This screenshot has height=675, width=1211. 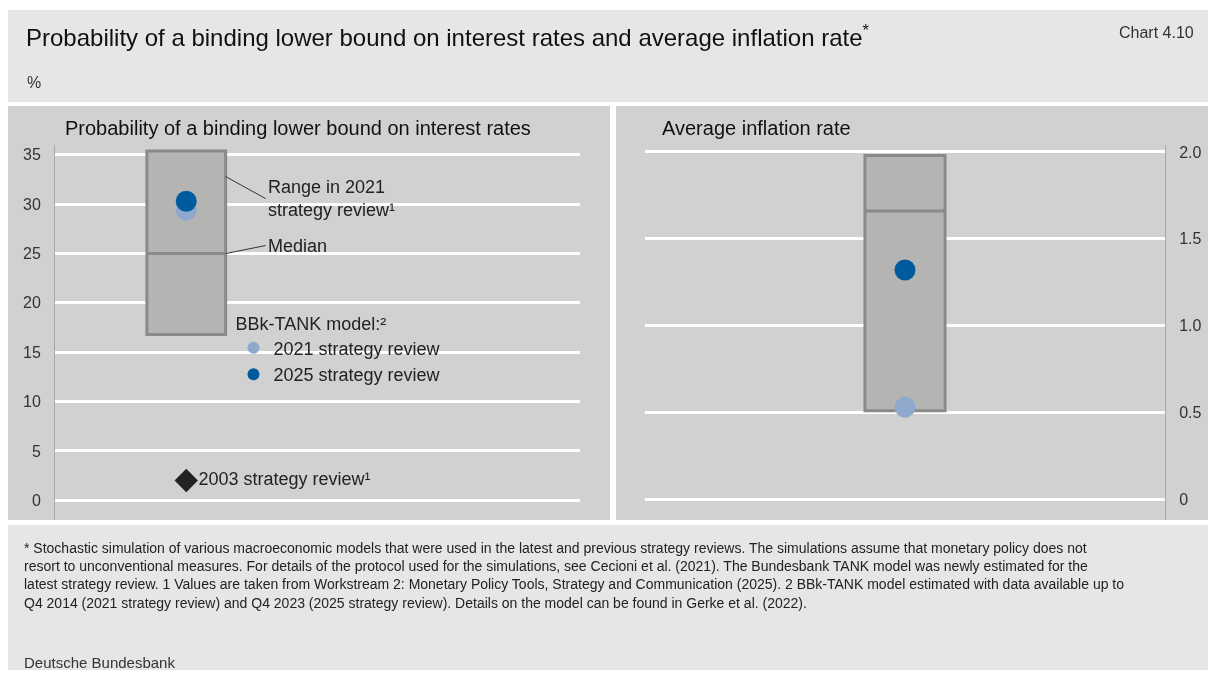 I want to click on legend-label: 2021 strategy review, so click(x=357, y=348).